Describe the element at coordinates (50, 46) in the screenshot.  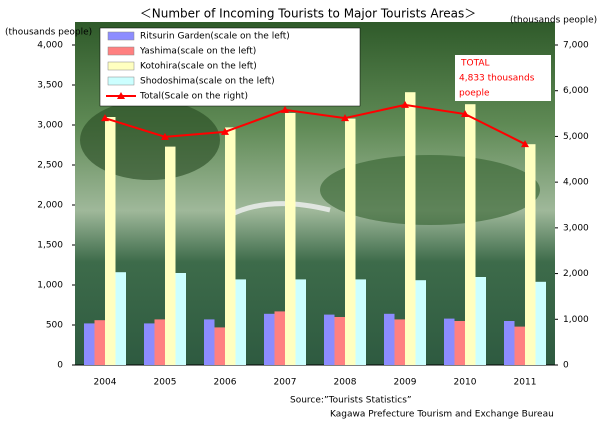
I see `y-tick-label: 4,000` at that location.